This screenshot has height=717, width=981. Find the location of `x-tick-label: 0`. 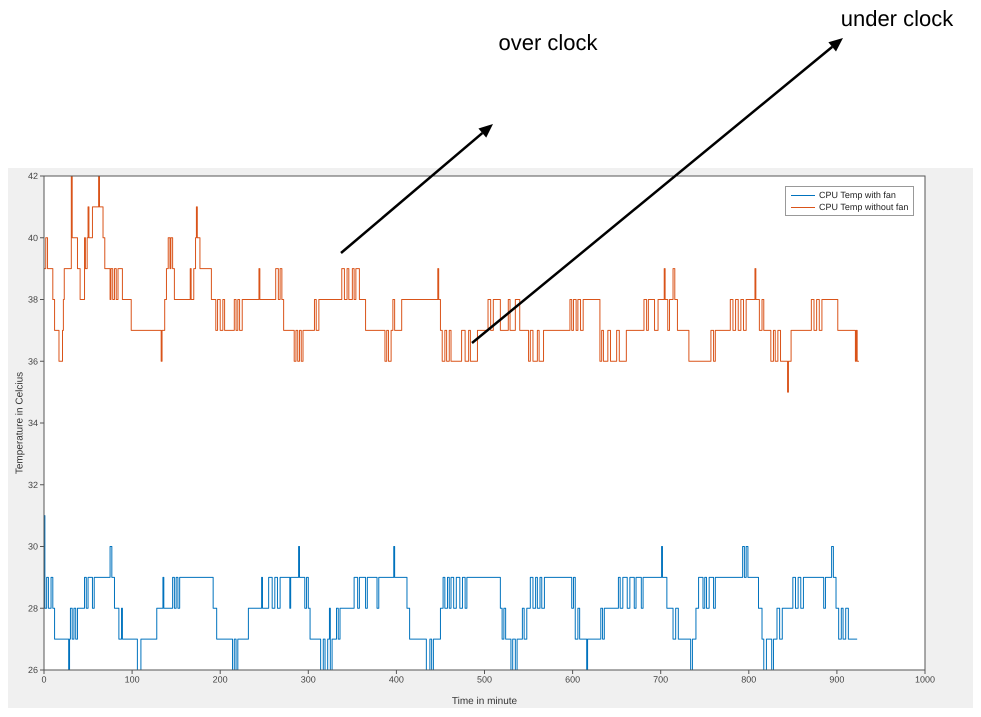

x-tick-label: 0 is located at coordinates (44, 679).